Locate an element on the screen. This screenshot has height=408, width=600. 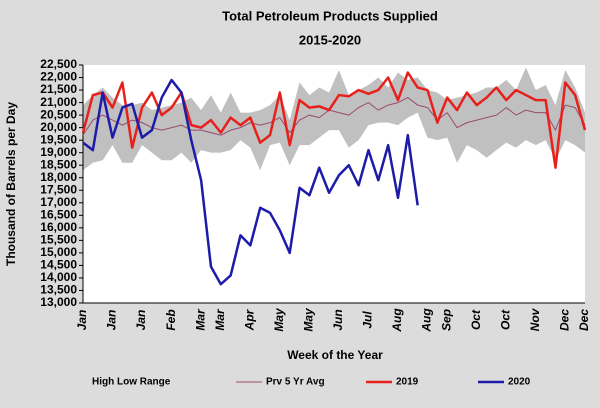
y-tick-label: 17,000 is located at coordinates (58, 202).